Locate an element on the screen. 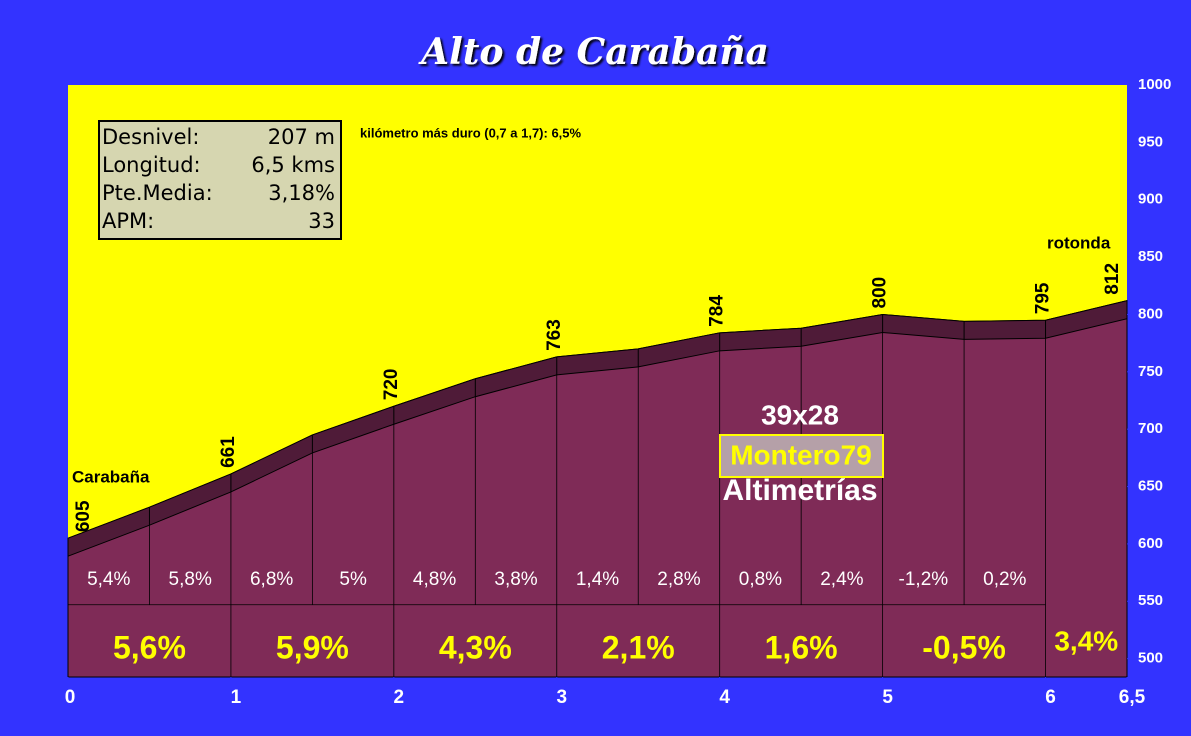  y-tick-label: 850 is located at coordinates (1150, 256).